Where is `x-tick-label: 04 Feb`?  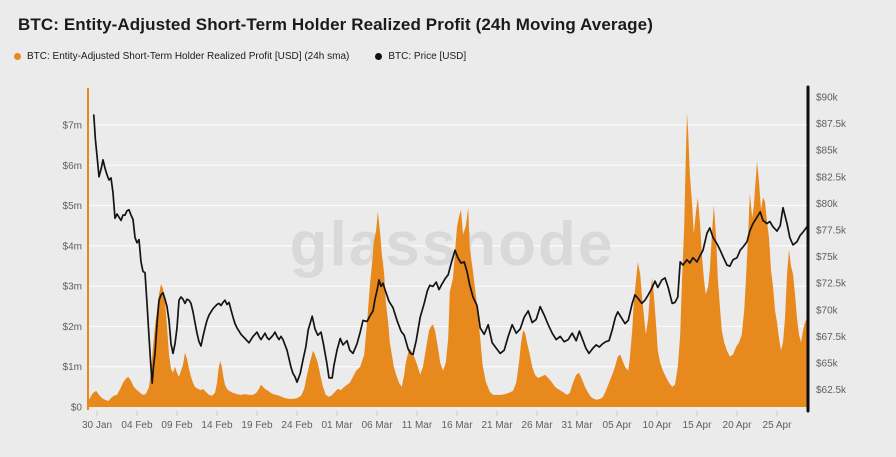 x-tick-label: 04 Feb is located at coordinates (137, 425).